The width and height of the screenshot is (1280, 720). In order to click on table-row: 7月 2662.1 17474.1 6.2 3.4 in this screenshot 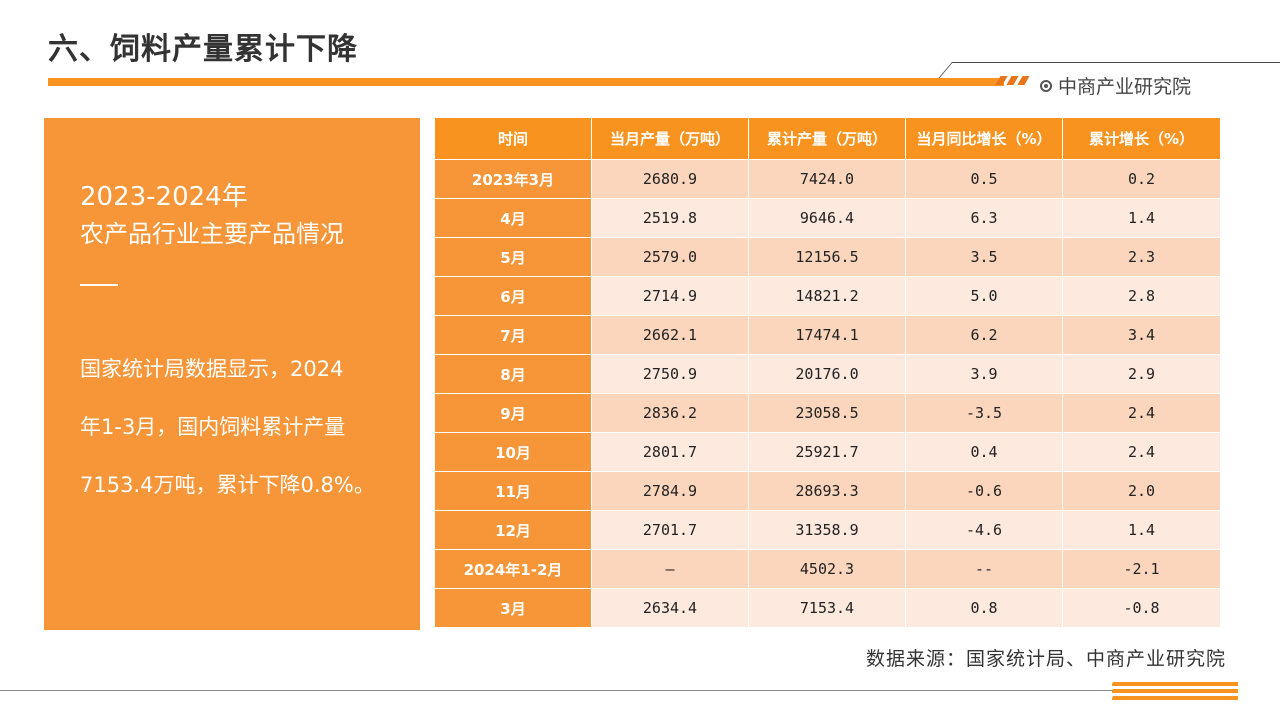, I will do `click(828, 335)`.